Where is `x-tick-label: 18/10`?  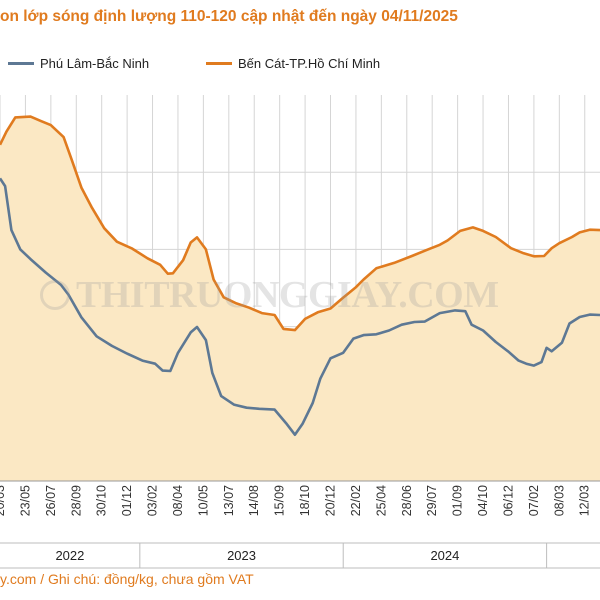
x-tick-label: 18/10 is located at coordinates (305, 500).